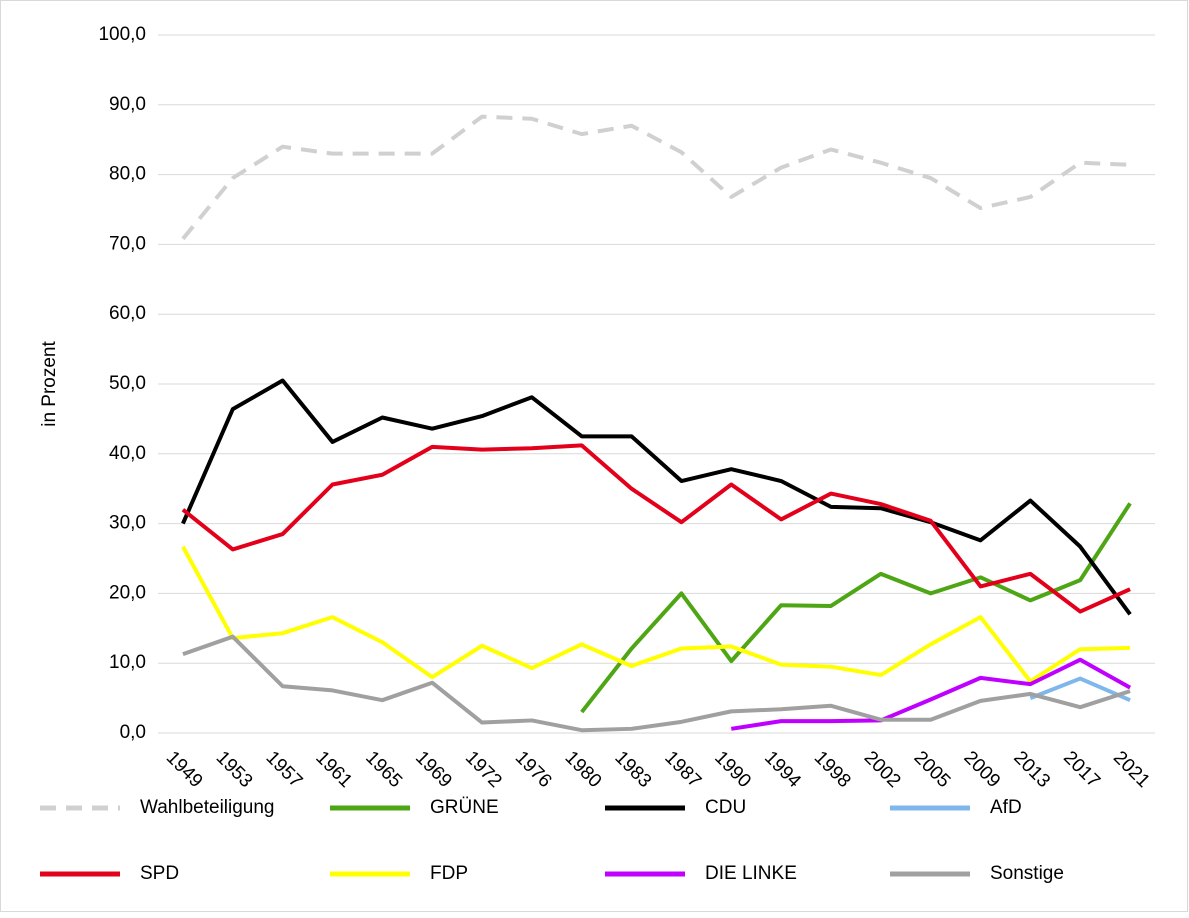 This screenshot has height=918, width=1189. What do you see at coordinates (207, 807) in the screenshot?
I see `legend-label: Wahlbeteiligung` at bounding box center [207, 807].